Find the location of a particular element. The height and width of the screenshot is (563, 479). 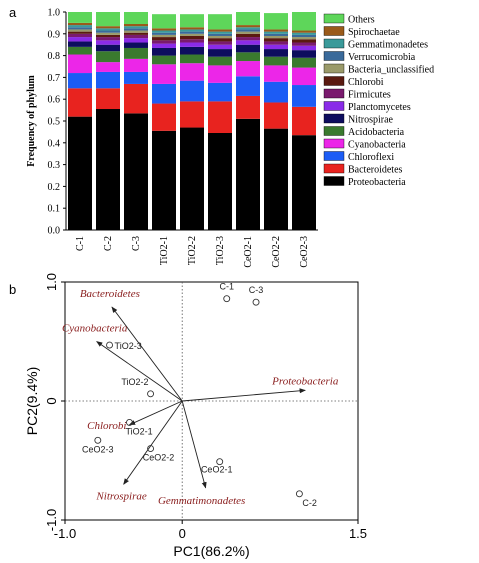

legend-label: Verrucomicrobia is located at coordinates (382, 57).